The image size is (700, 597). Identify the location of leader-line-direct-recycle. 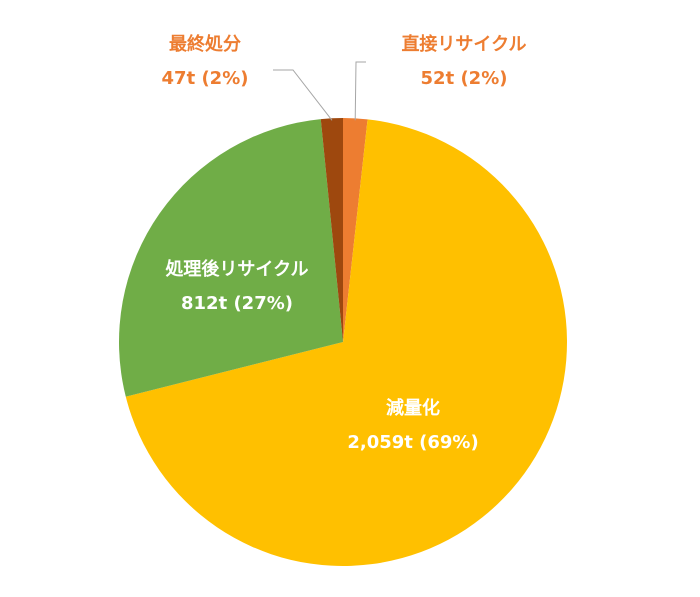
(360, 91).